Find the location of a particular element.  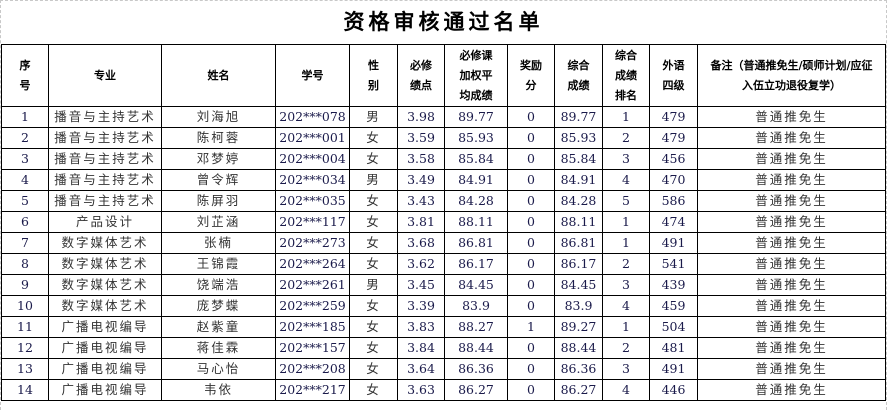

cell-name: 陈柯蓉 is located at coordinates (218, 138).